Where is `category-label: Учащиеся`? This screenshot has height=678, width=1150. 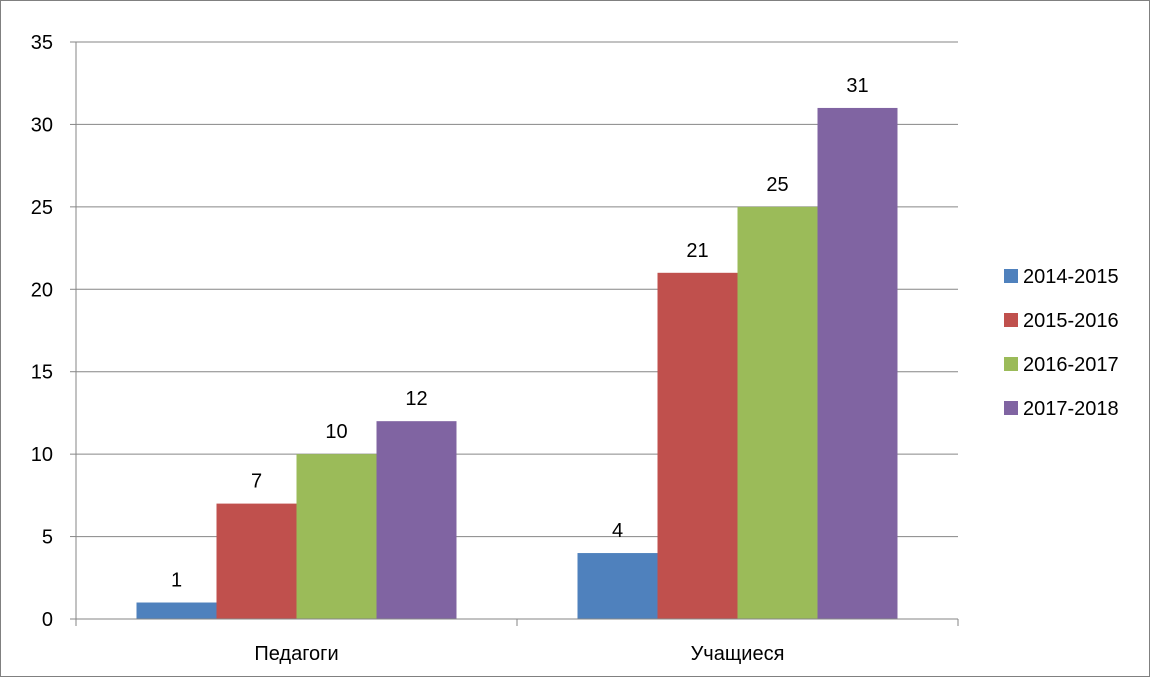 category-label: Учащиеся is located at coordinates (738, 654).